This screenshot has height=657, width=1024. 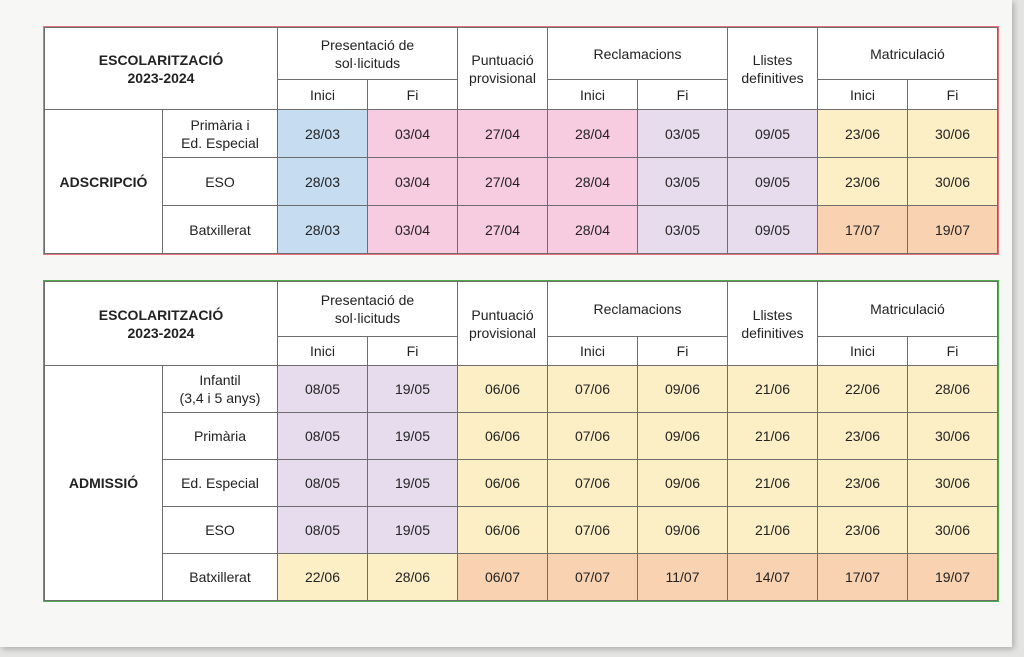 I want to click on level-line1: ESO, so click(x=220, y=530).